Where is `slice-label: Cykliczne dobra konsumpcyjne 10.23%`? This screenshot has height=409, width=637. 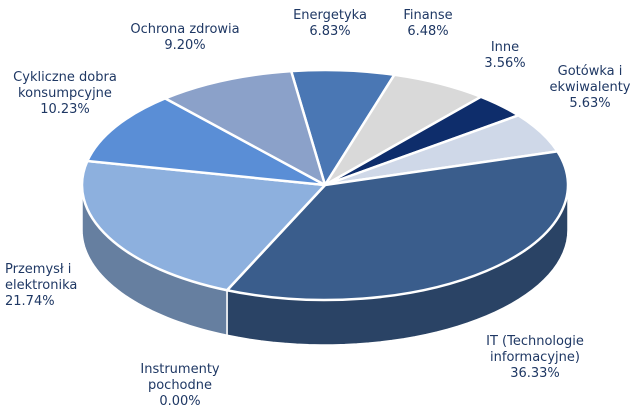 slice-label: Cykliczne dobra konsumpcyjne 10.23% is located at coordinates (65, 94).